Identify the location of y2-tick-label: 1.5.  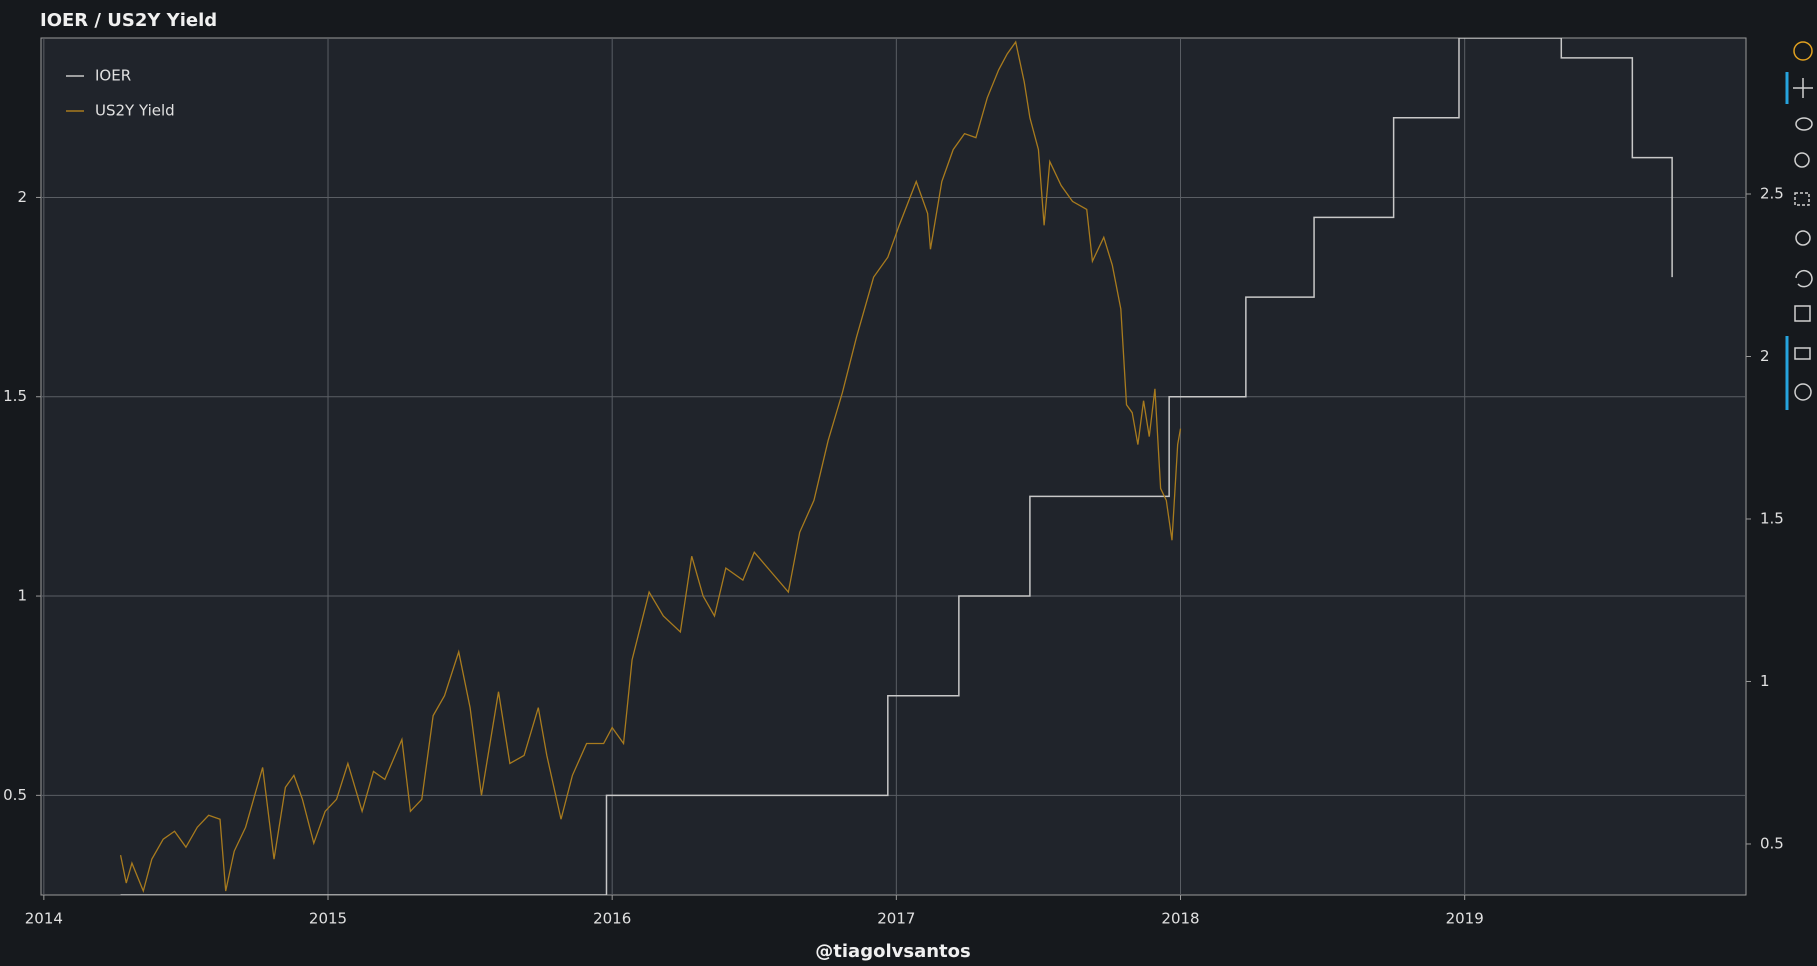
(1772, 518).